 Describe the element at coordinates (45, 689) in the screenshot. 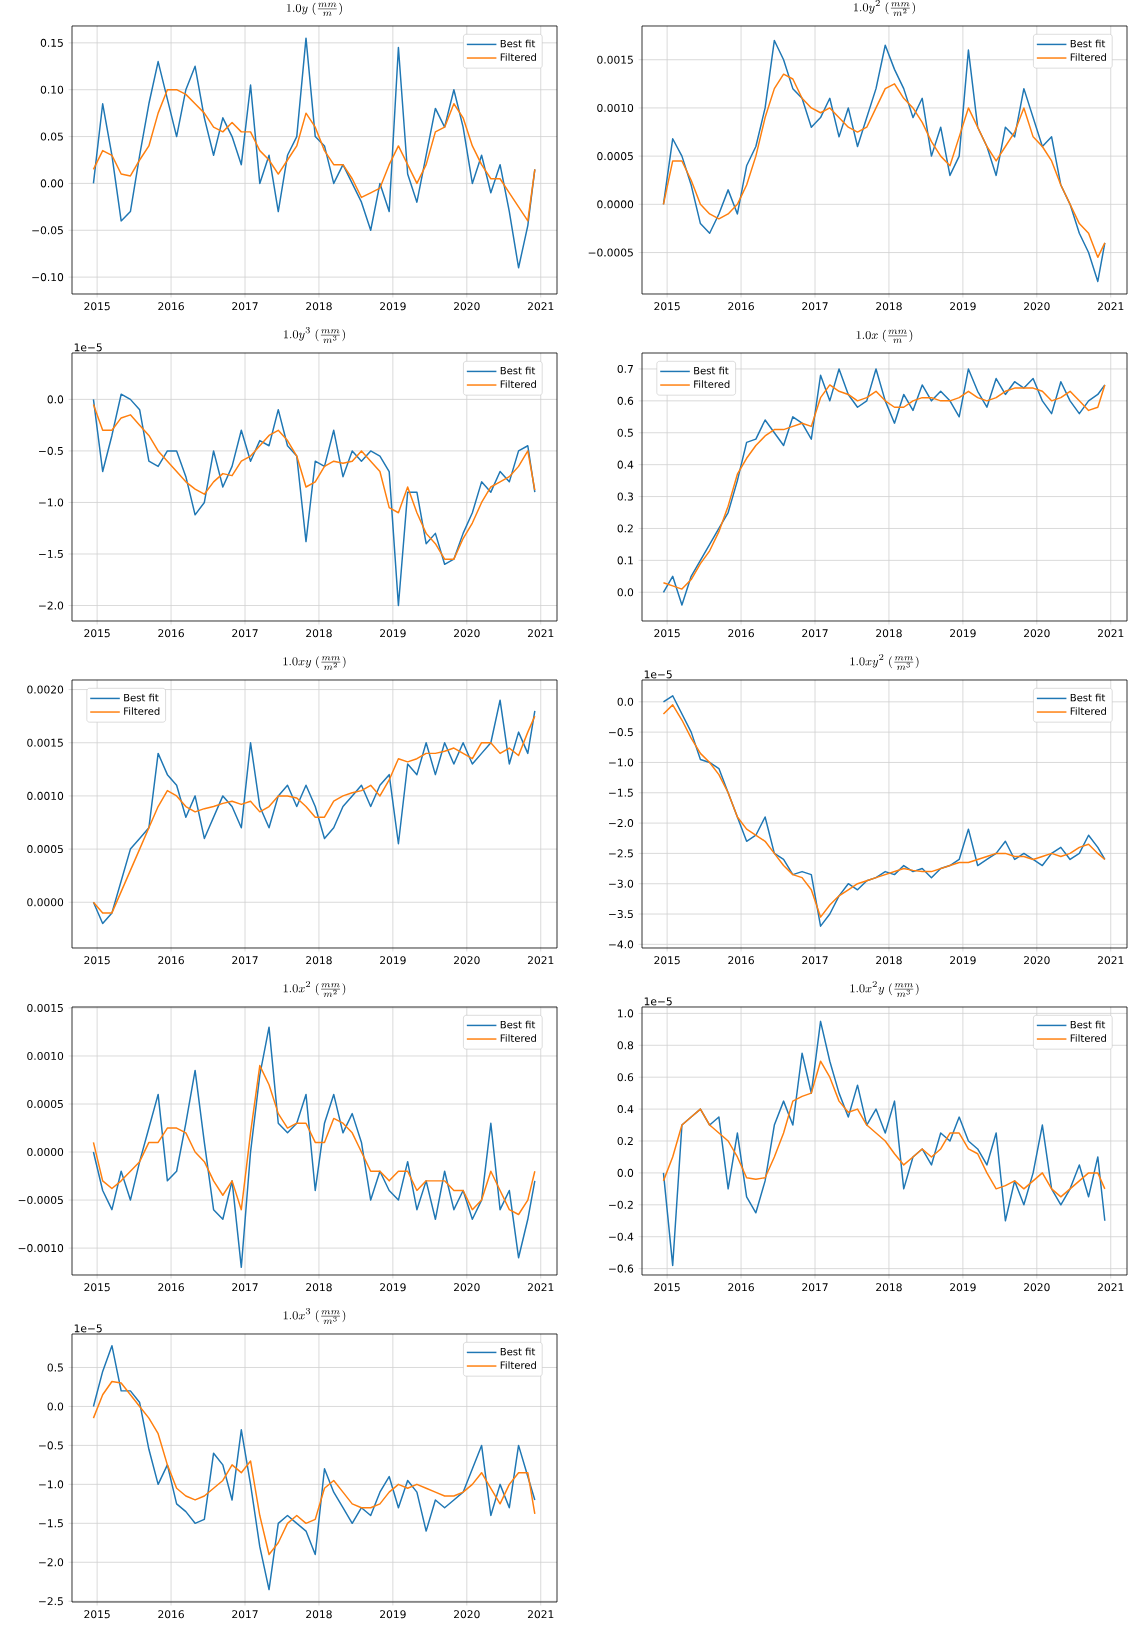

I see `y-tick-label: 0.0020` at that location.